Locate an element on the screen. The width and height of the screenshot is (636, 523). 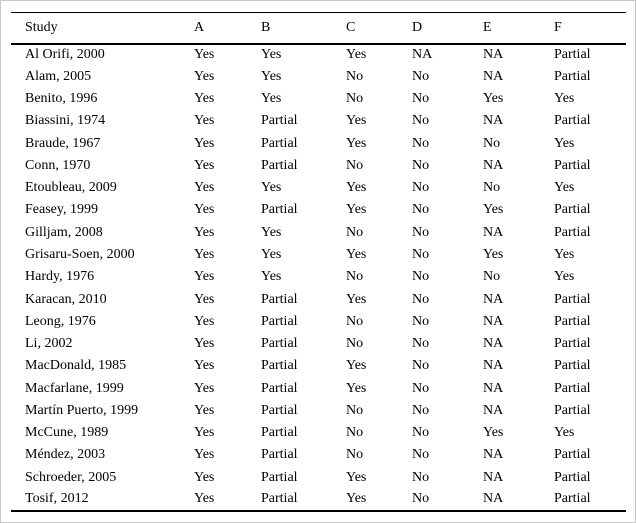
study-name: Conn, 1970 is located at coordinates (58, 165).